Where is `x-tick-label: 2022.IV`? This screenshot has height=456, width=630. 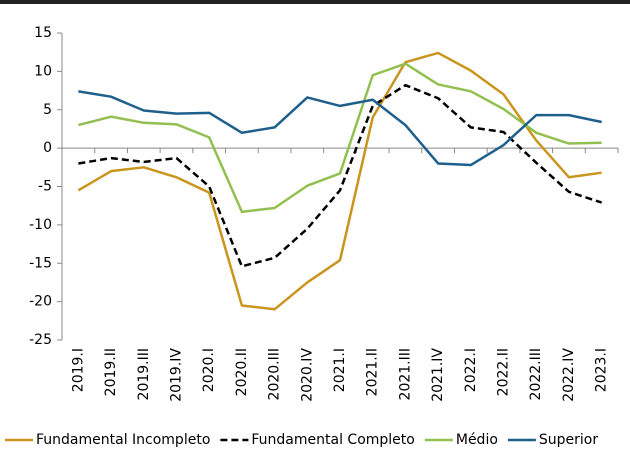
x-tick-label: 2022.IV is located at coordinates (569, 375).